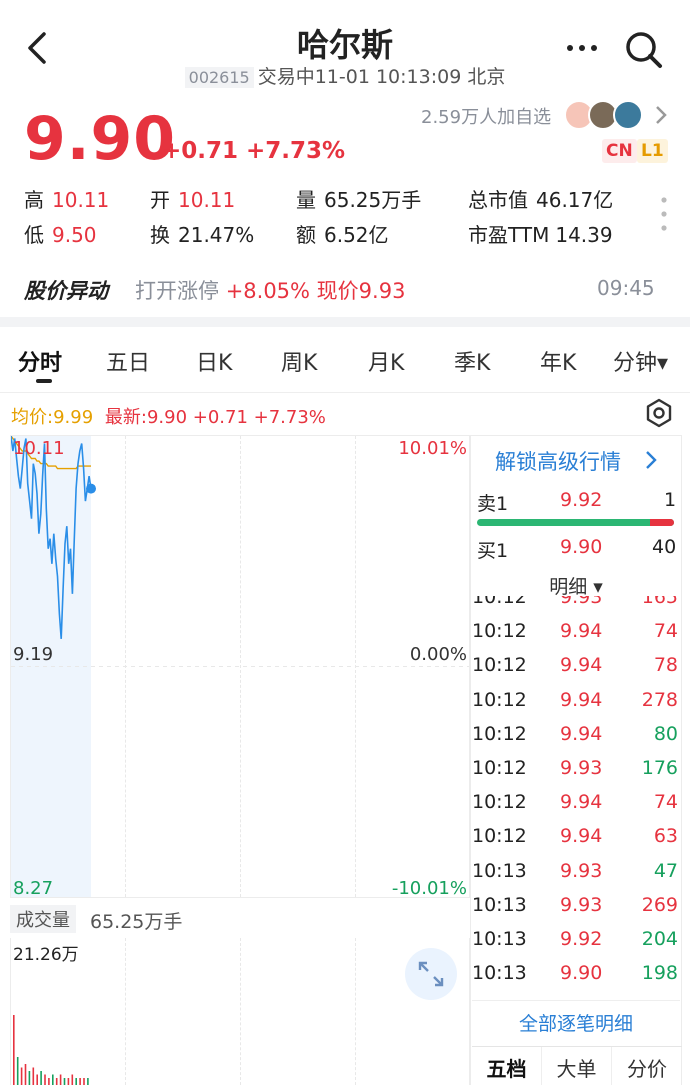 This screenshot has height=1085, width=690. Describe the element at coordinates (644, 50) in the screenshot. I see `search-icon` at that location.